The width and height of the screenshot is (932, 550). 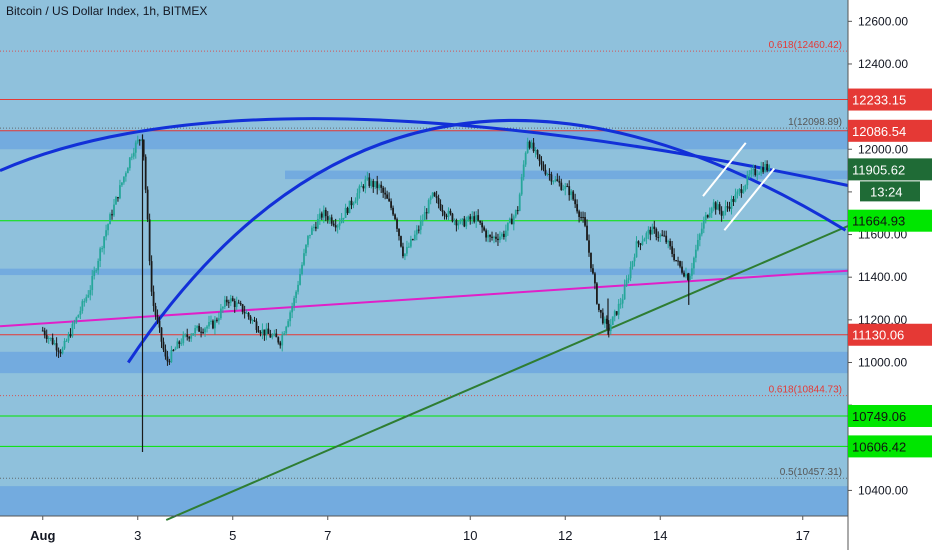 What do you see at coordinates (883, 149) in the screenshot?
I see `y-tick-label: 12000.00` at bounding box center [883, 149].